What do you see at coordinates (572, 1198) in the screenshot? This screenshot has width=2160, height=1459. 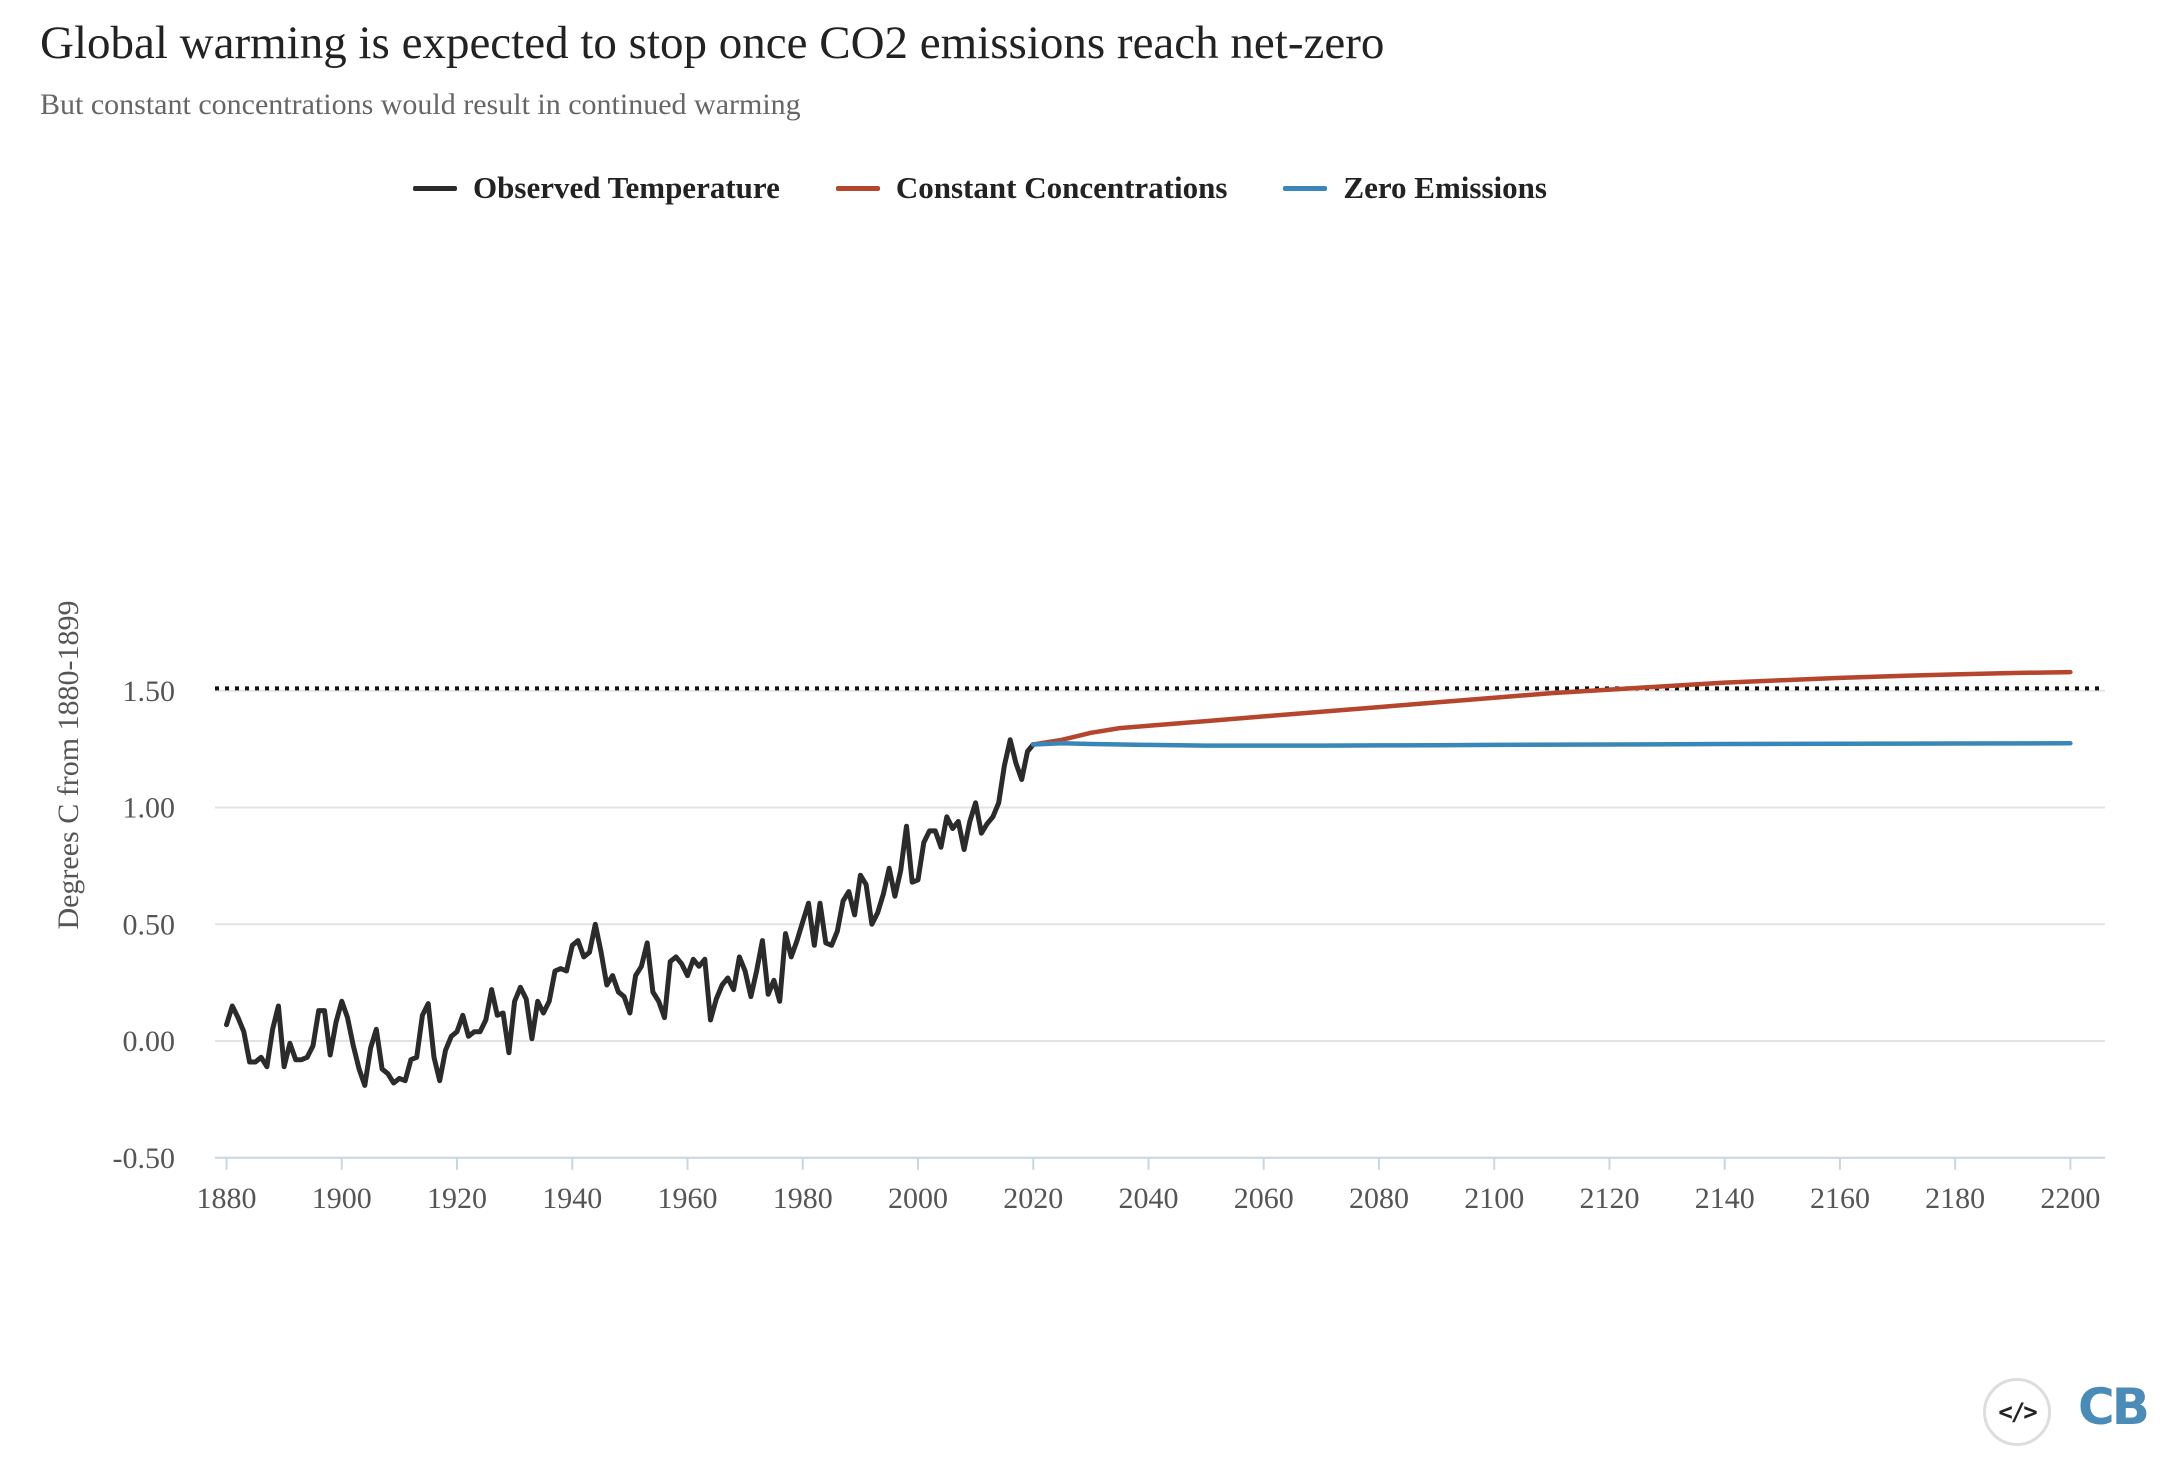 I see `x-tick-label: 1940` at bounding box center [572, 1198].